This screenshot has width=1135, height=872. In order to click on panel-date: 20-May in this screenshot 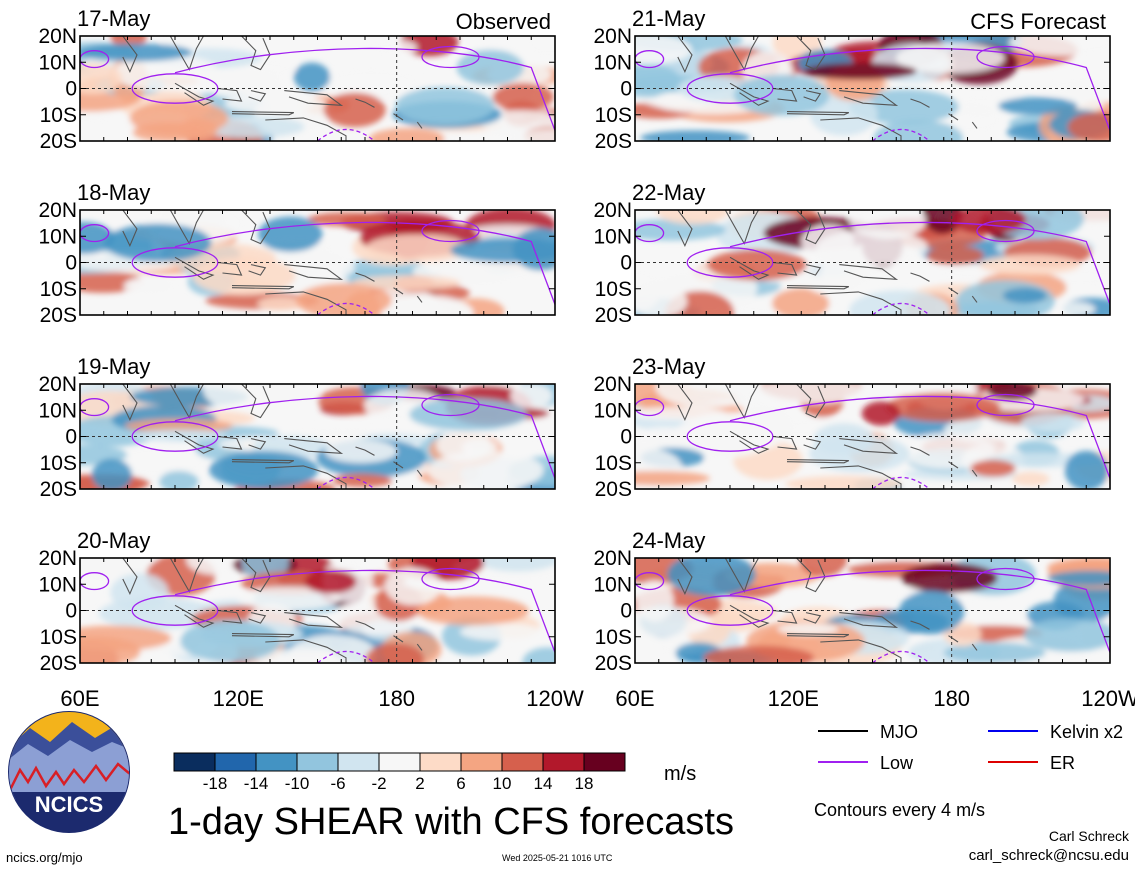, I will do `click(113, 540)`.